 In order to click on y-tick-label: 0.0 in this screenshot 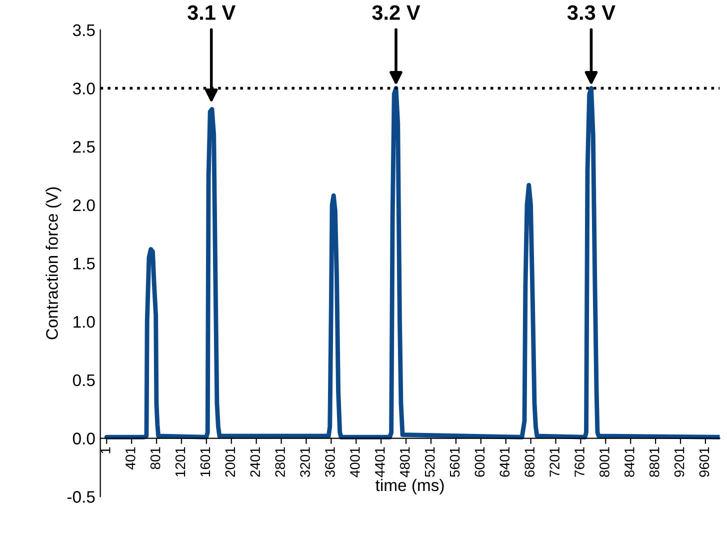, I will do `click(83, 438)`.